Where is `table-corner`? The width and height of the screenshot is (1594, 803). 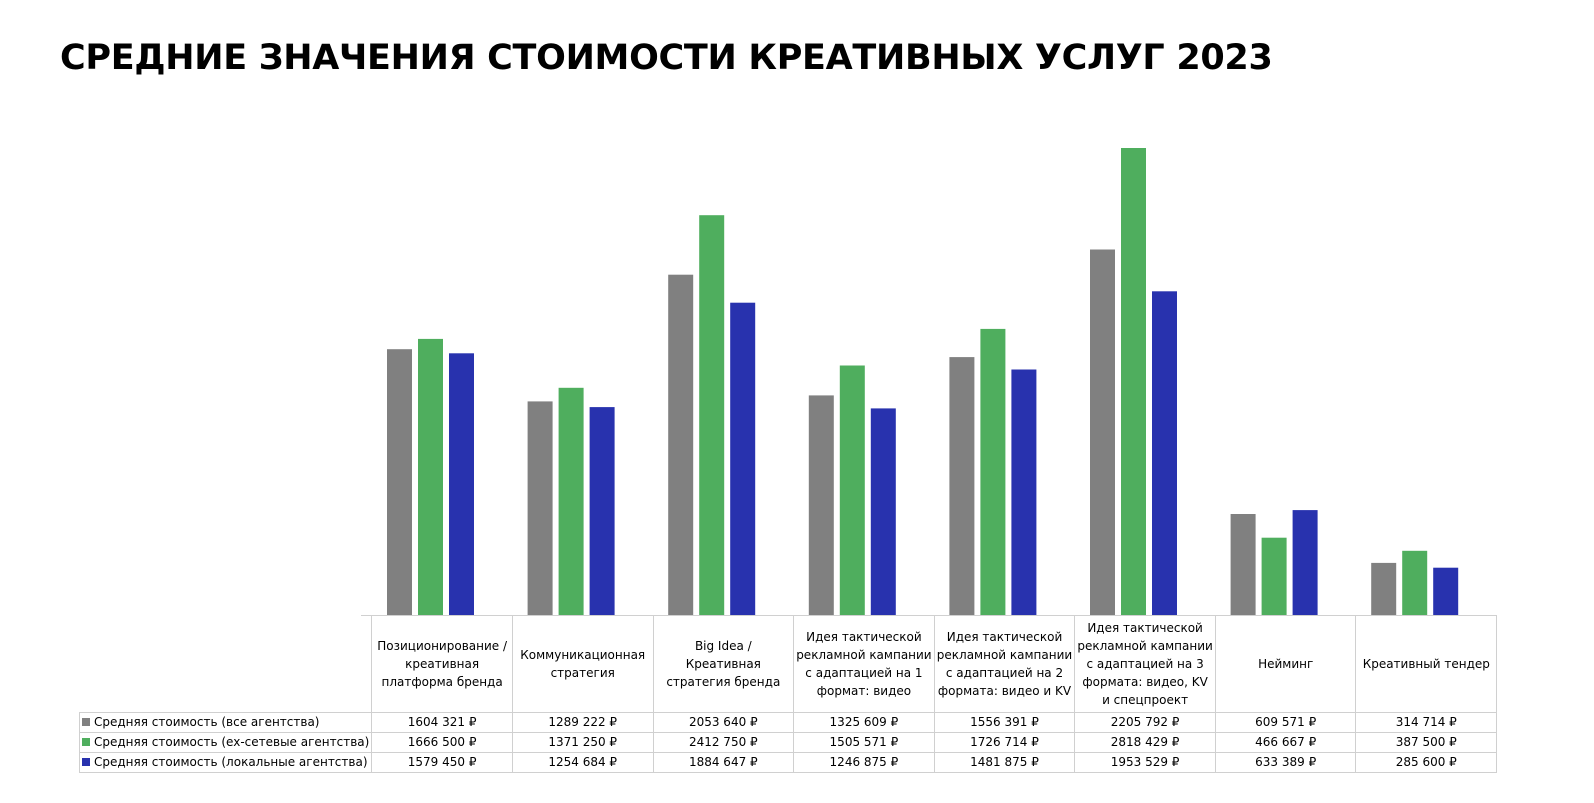
table-corner is located at coordinates (226, 664).